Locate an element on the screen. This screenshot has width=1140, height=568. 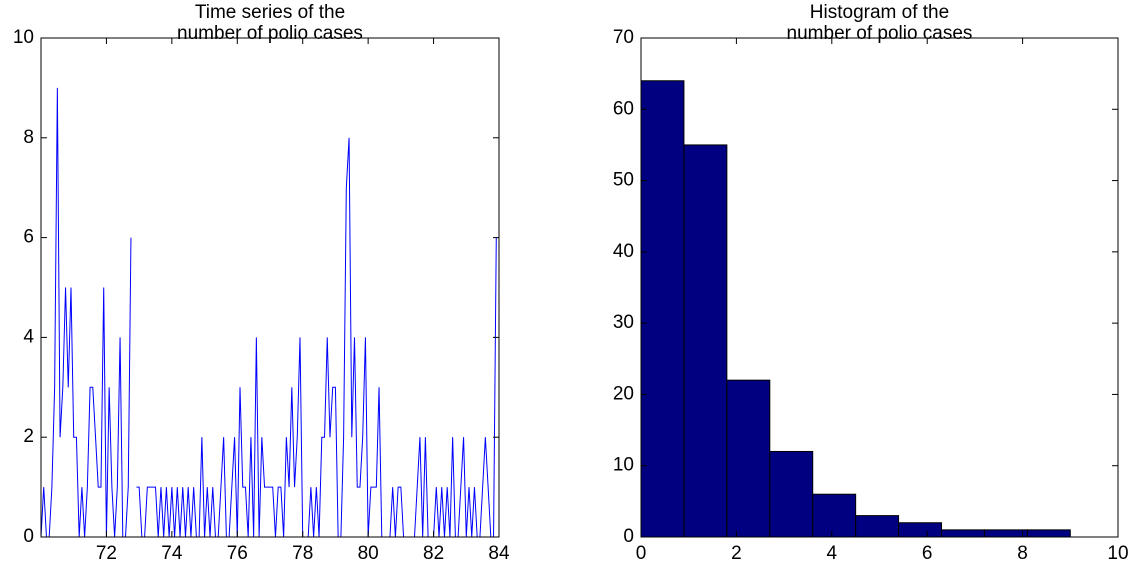
y-tick-label: 60 is located at coordinates (623, 108).